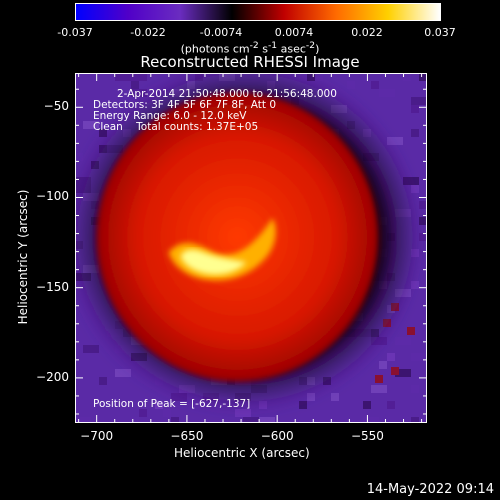  What do you see at coordinates (170, 116) in the screenshot?
I see `info-energy-range: Energy Range: 6.0 - 12.0 keV` at bounding box center [170, 116].